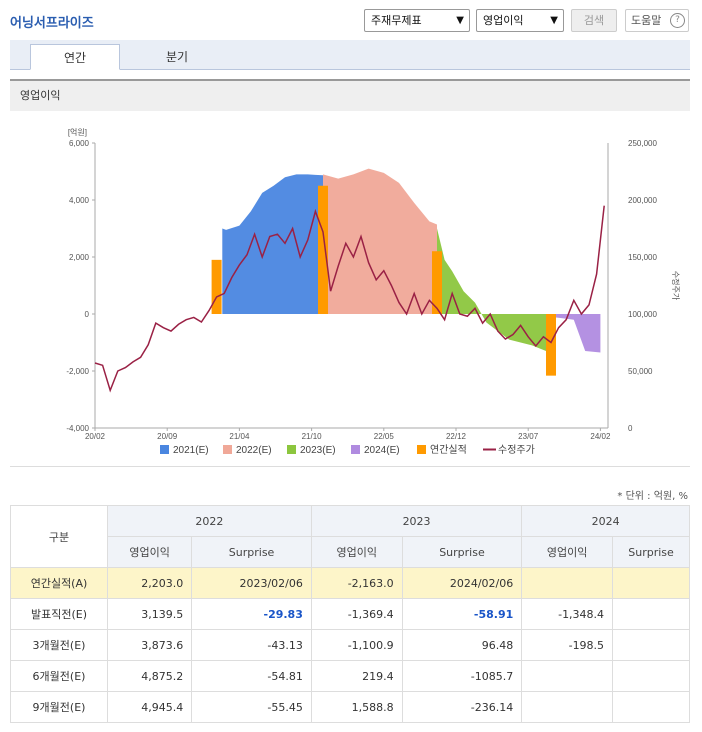  I want to click on table-cell: -43.13, so click(251, 645).